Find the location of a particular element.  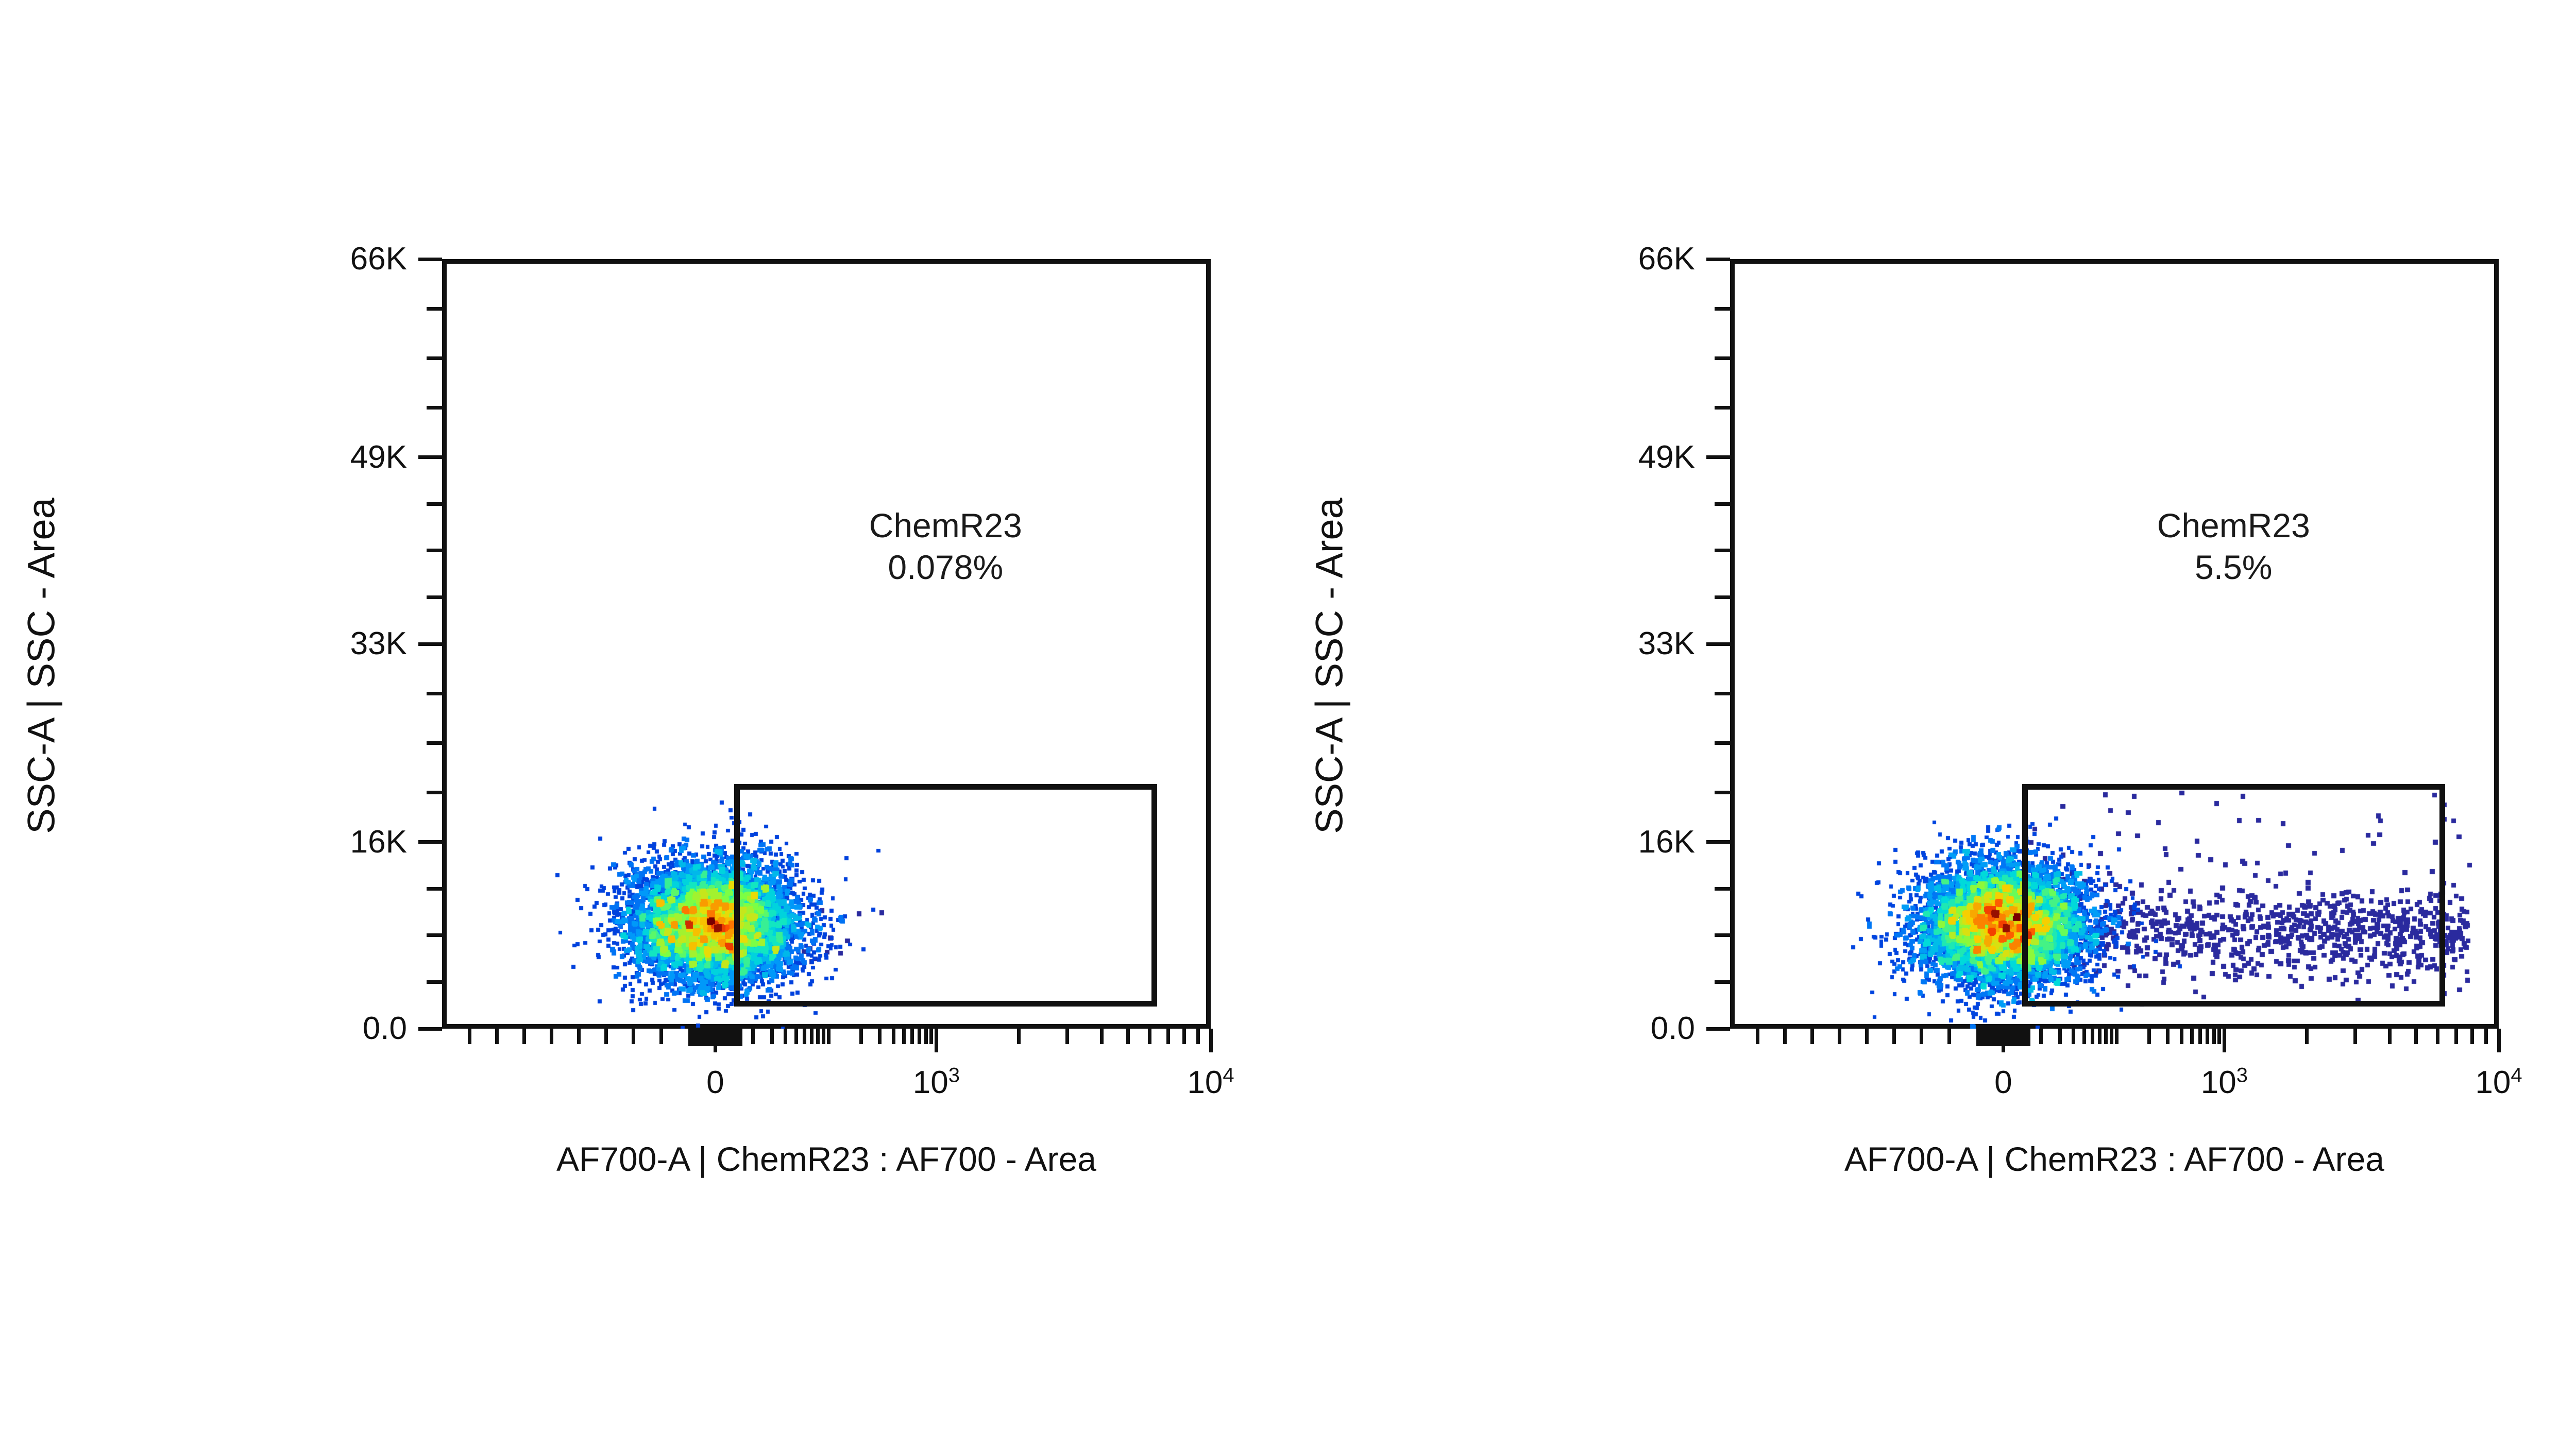

gate-name-left: ChemR23 is located at coordinates (946, 525).